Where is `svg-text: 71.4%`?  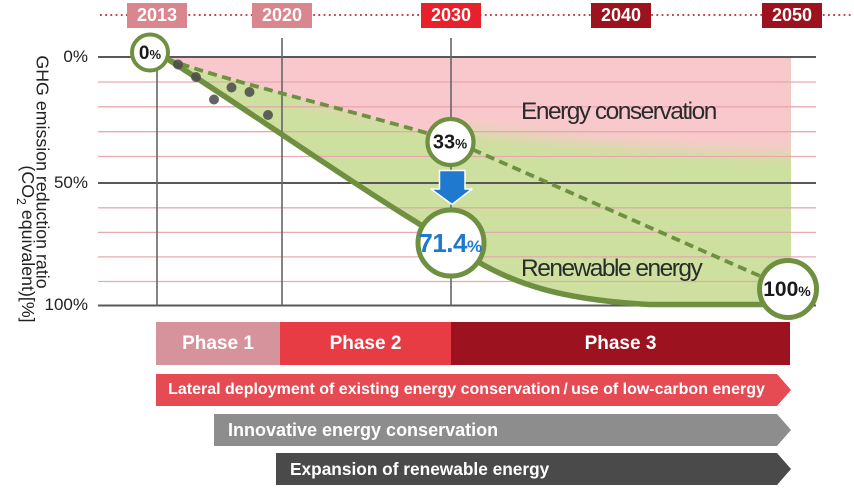
svg-text: 71.4% is located at coordinates (450, 243).